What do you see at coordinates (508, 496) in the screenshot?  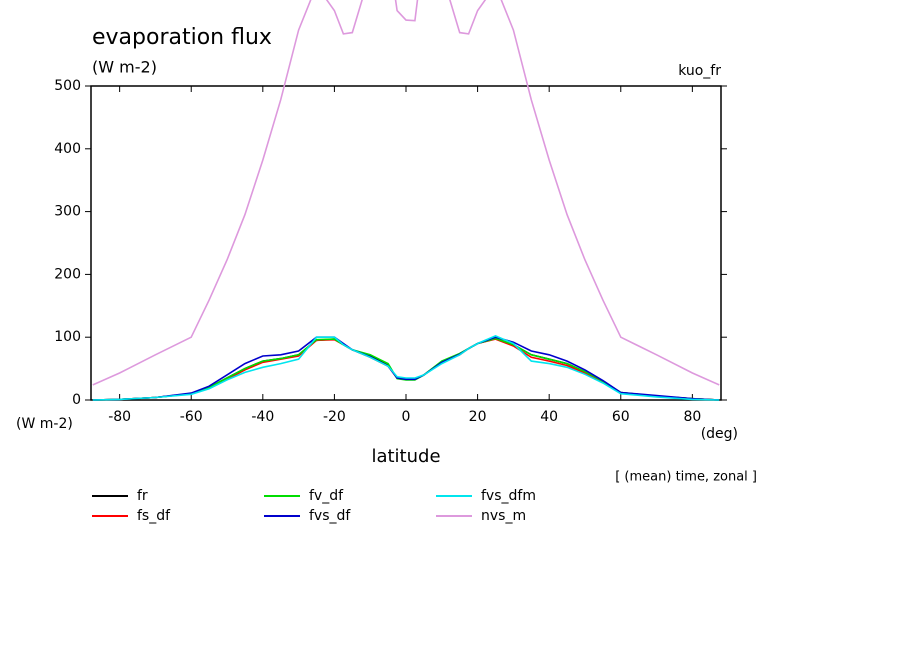 I see `legend-label: fvs_dfm` at bounding box center [508, 496].